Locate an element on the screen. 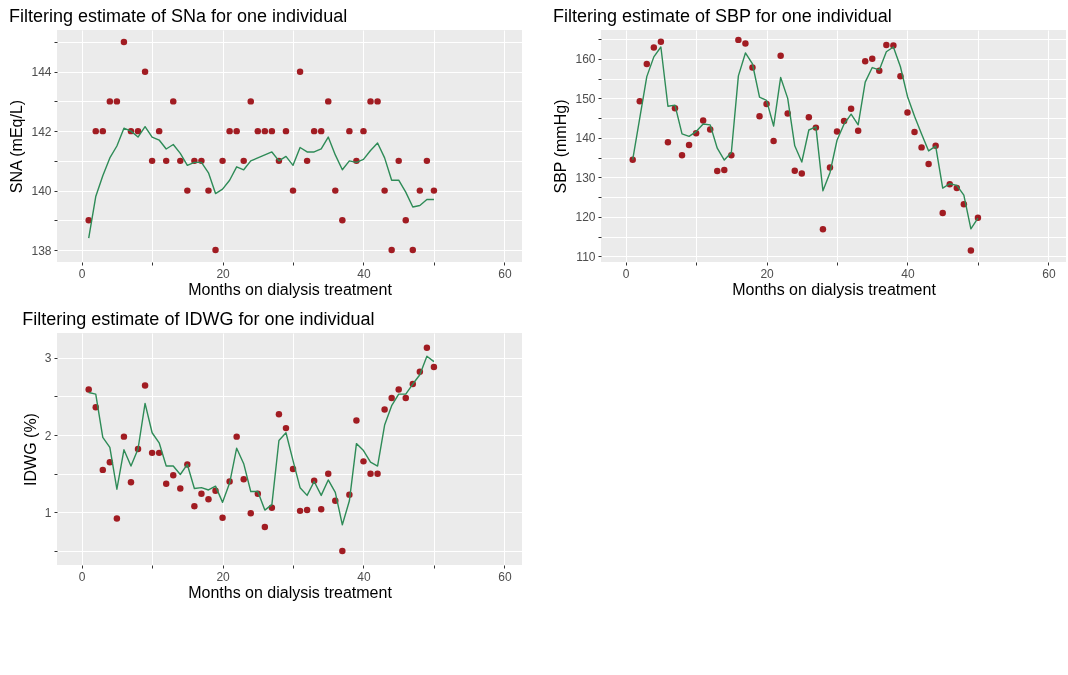 This screenshot has width=1068, height=675. y-tick-label: 144 is located at coordinates (41, 72).